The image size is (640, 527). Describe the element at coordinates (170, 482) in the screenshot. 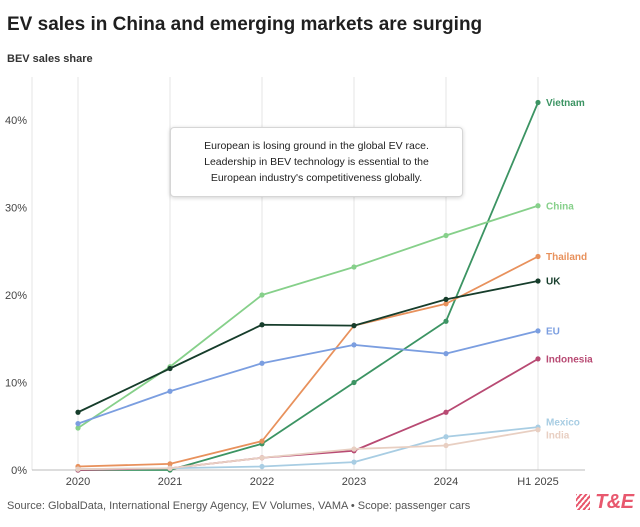

I see `x-tick-label: 2021` at that location.